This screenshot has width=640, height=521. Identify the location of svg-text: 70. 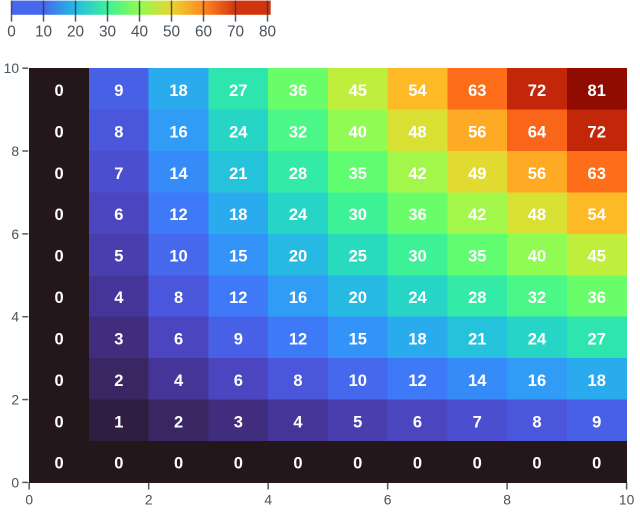
(235, 31).